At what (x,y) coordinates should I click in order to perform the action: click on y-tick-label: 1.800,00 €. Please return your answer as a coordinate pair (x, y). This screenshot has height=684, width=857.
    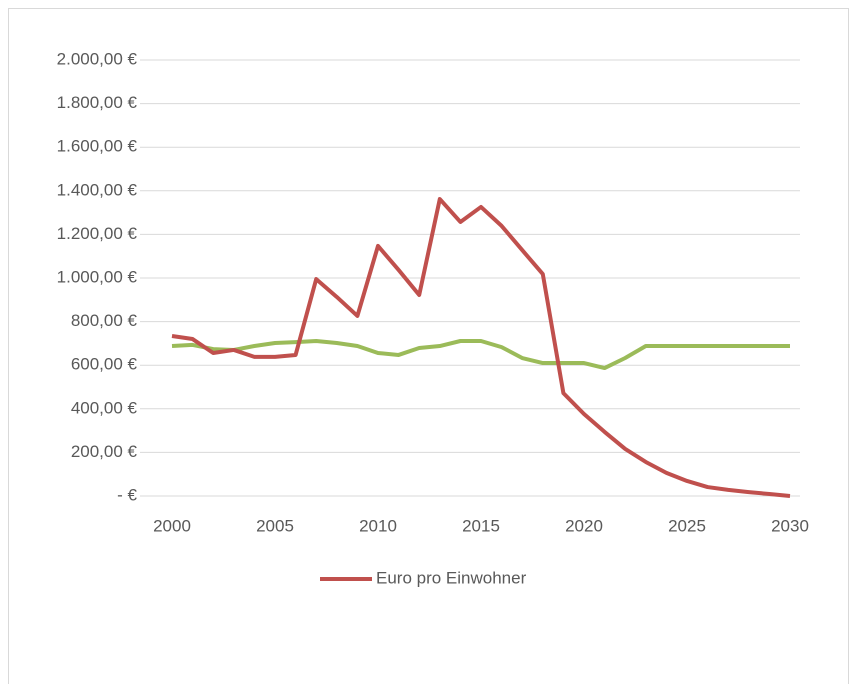
    Looking at the image, I should click on (97, 102).